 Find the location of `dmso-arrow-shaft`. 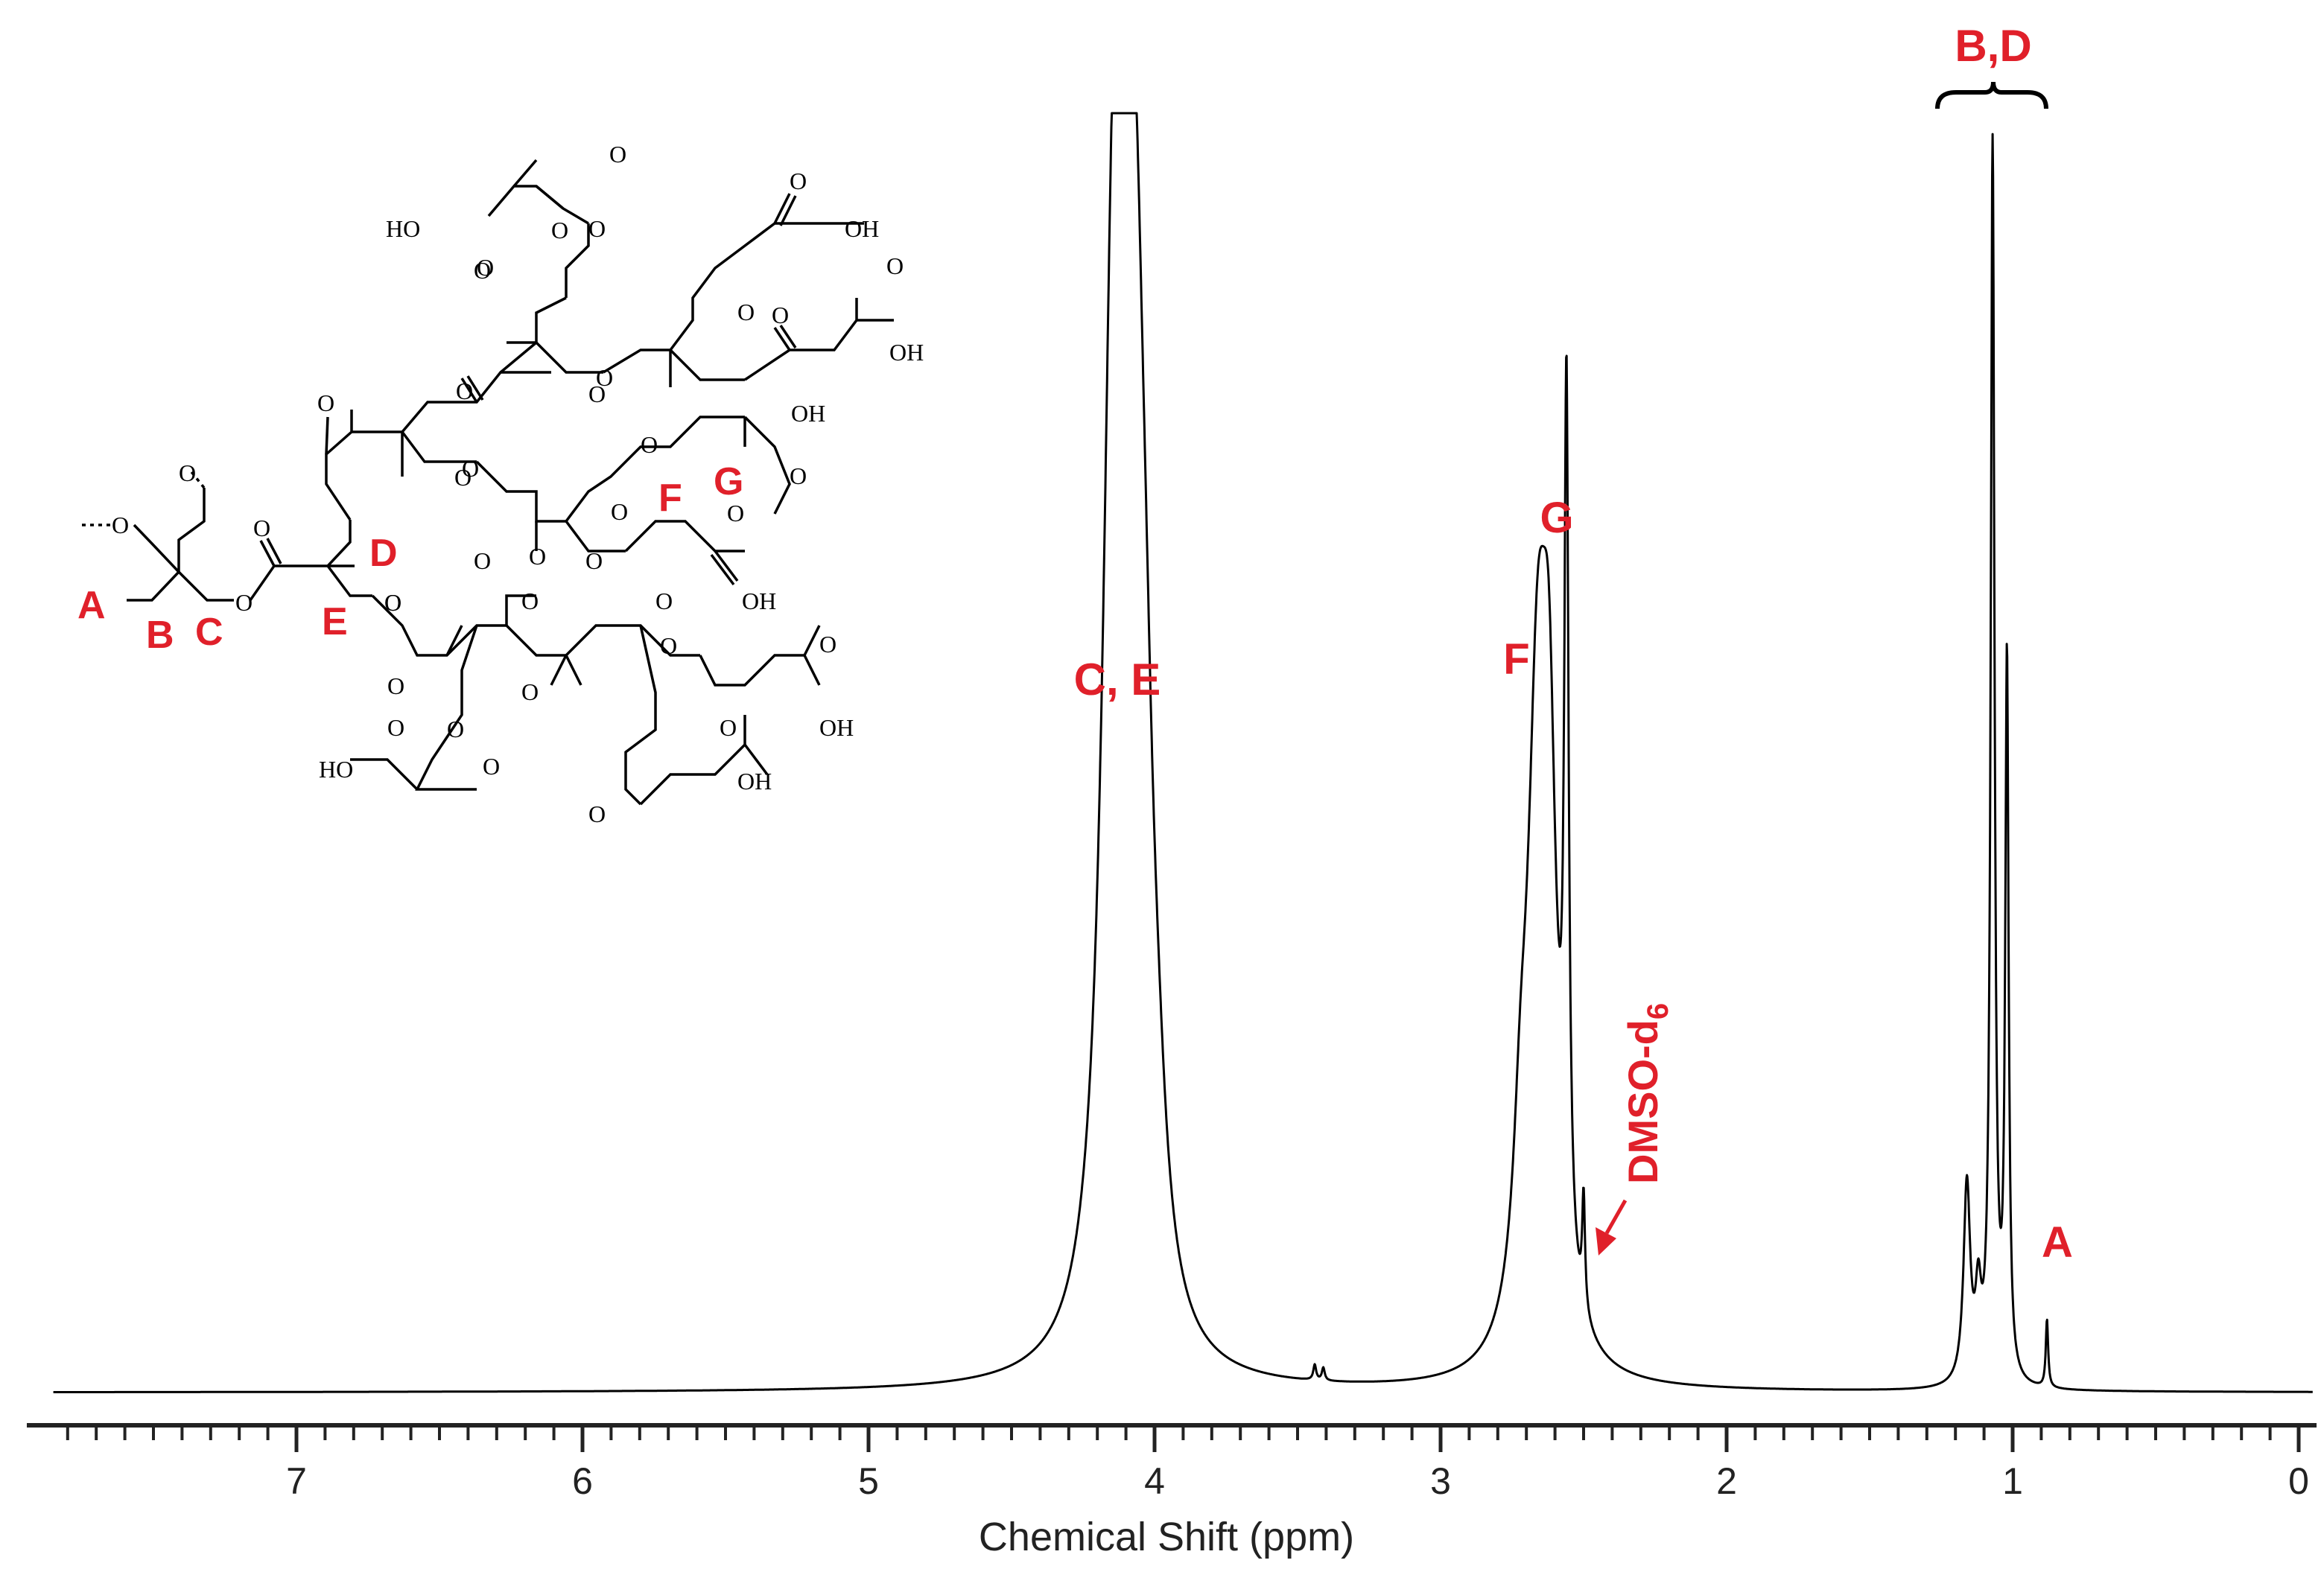

dmso-arrow-shaft is located at coordinates (1616, 1217).